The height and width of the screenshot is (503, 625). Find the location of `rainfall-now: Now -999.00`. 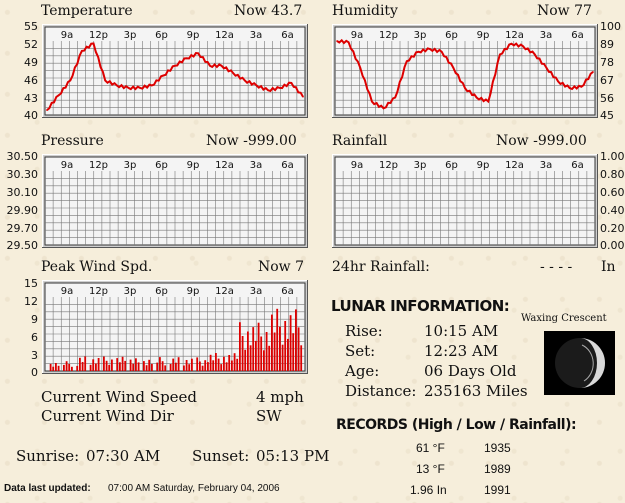

rainfall-now: Now -999.00 is located at coordinates (541, 141).